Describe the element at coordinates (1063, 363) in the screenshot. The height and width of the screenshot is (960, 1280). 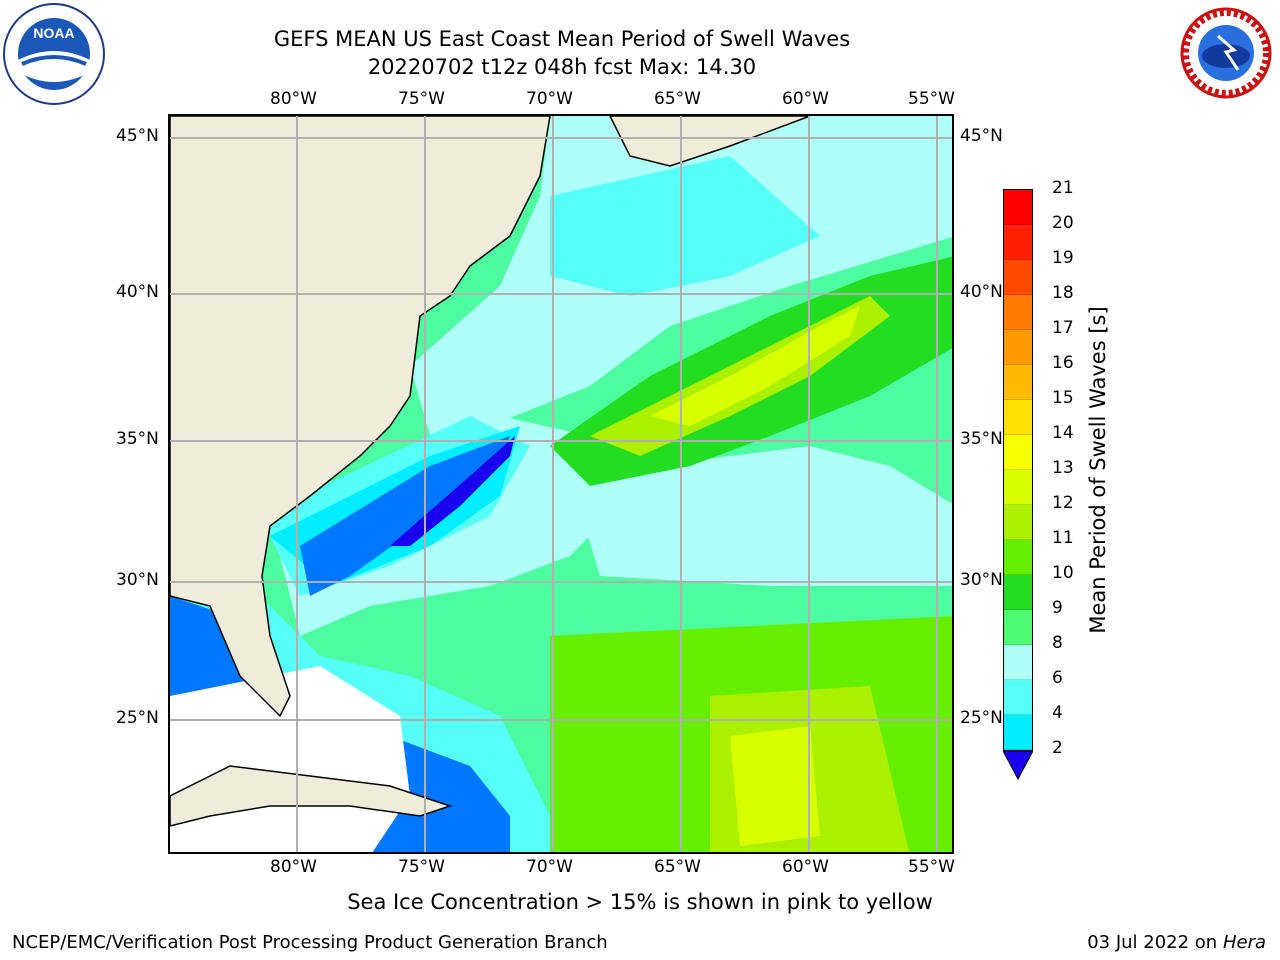
I see `colorbar-tick-label: 16` at that location.